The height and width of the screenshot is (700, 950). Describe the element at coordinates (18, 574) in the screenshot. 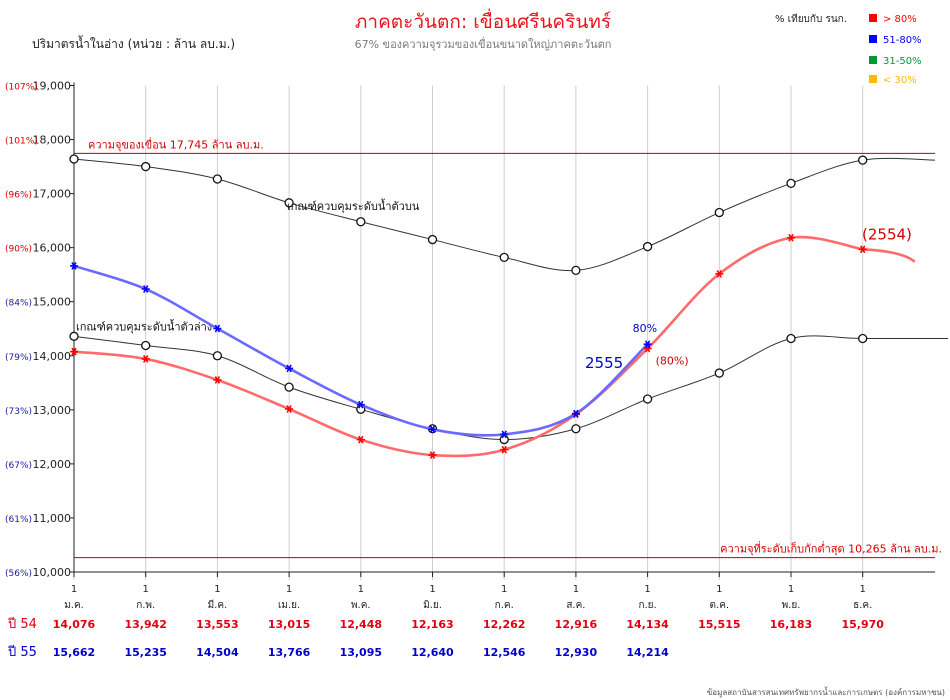

I see `y-pct-label-0: (56%)` at that location.